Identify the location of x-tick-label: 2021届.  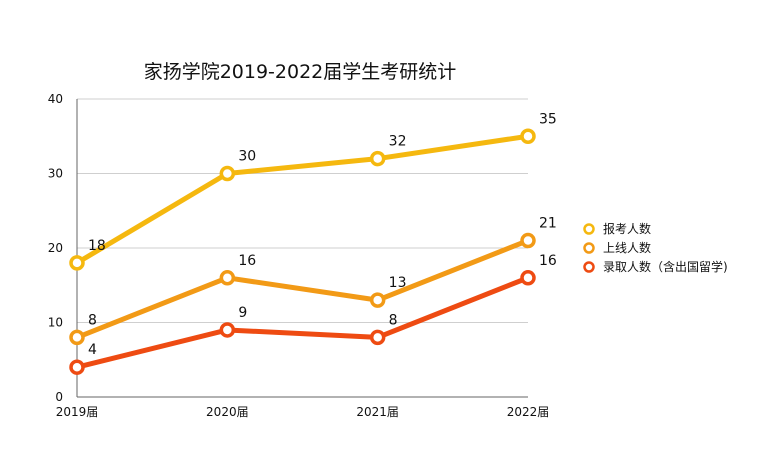
(377, 412).